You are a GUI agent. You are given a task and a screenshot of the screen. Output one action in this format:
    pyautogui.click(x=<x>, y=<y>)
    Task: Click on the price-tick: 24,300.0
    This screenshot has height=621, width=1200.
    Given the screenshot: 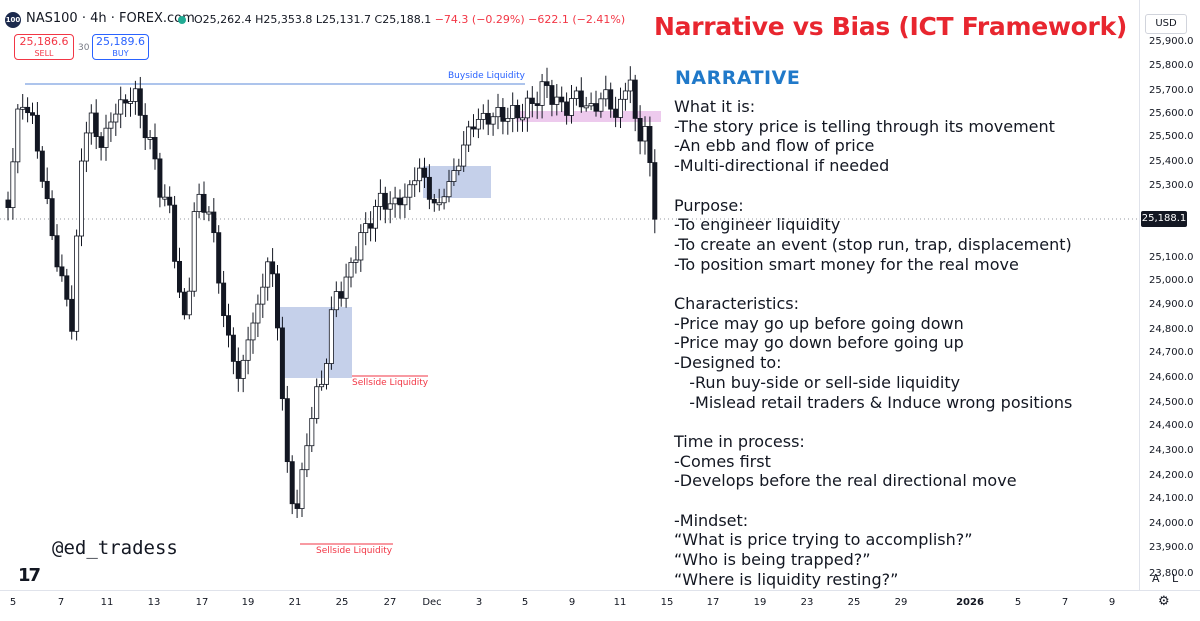 What is the action you would take?
    pyautogui.click(x=1171, y=450)
    